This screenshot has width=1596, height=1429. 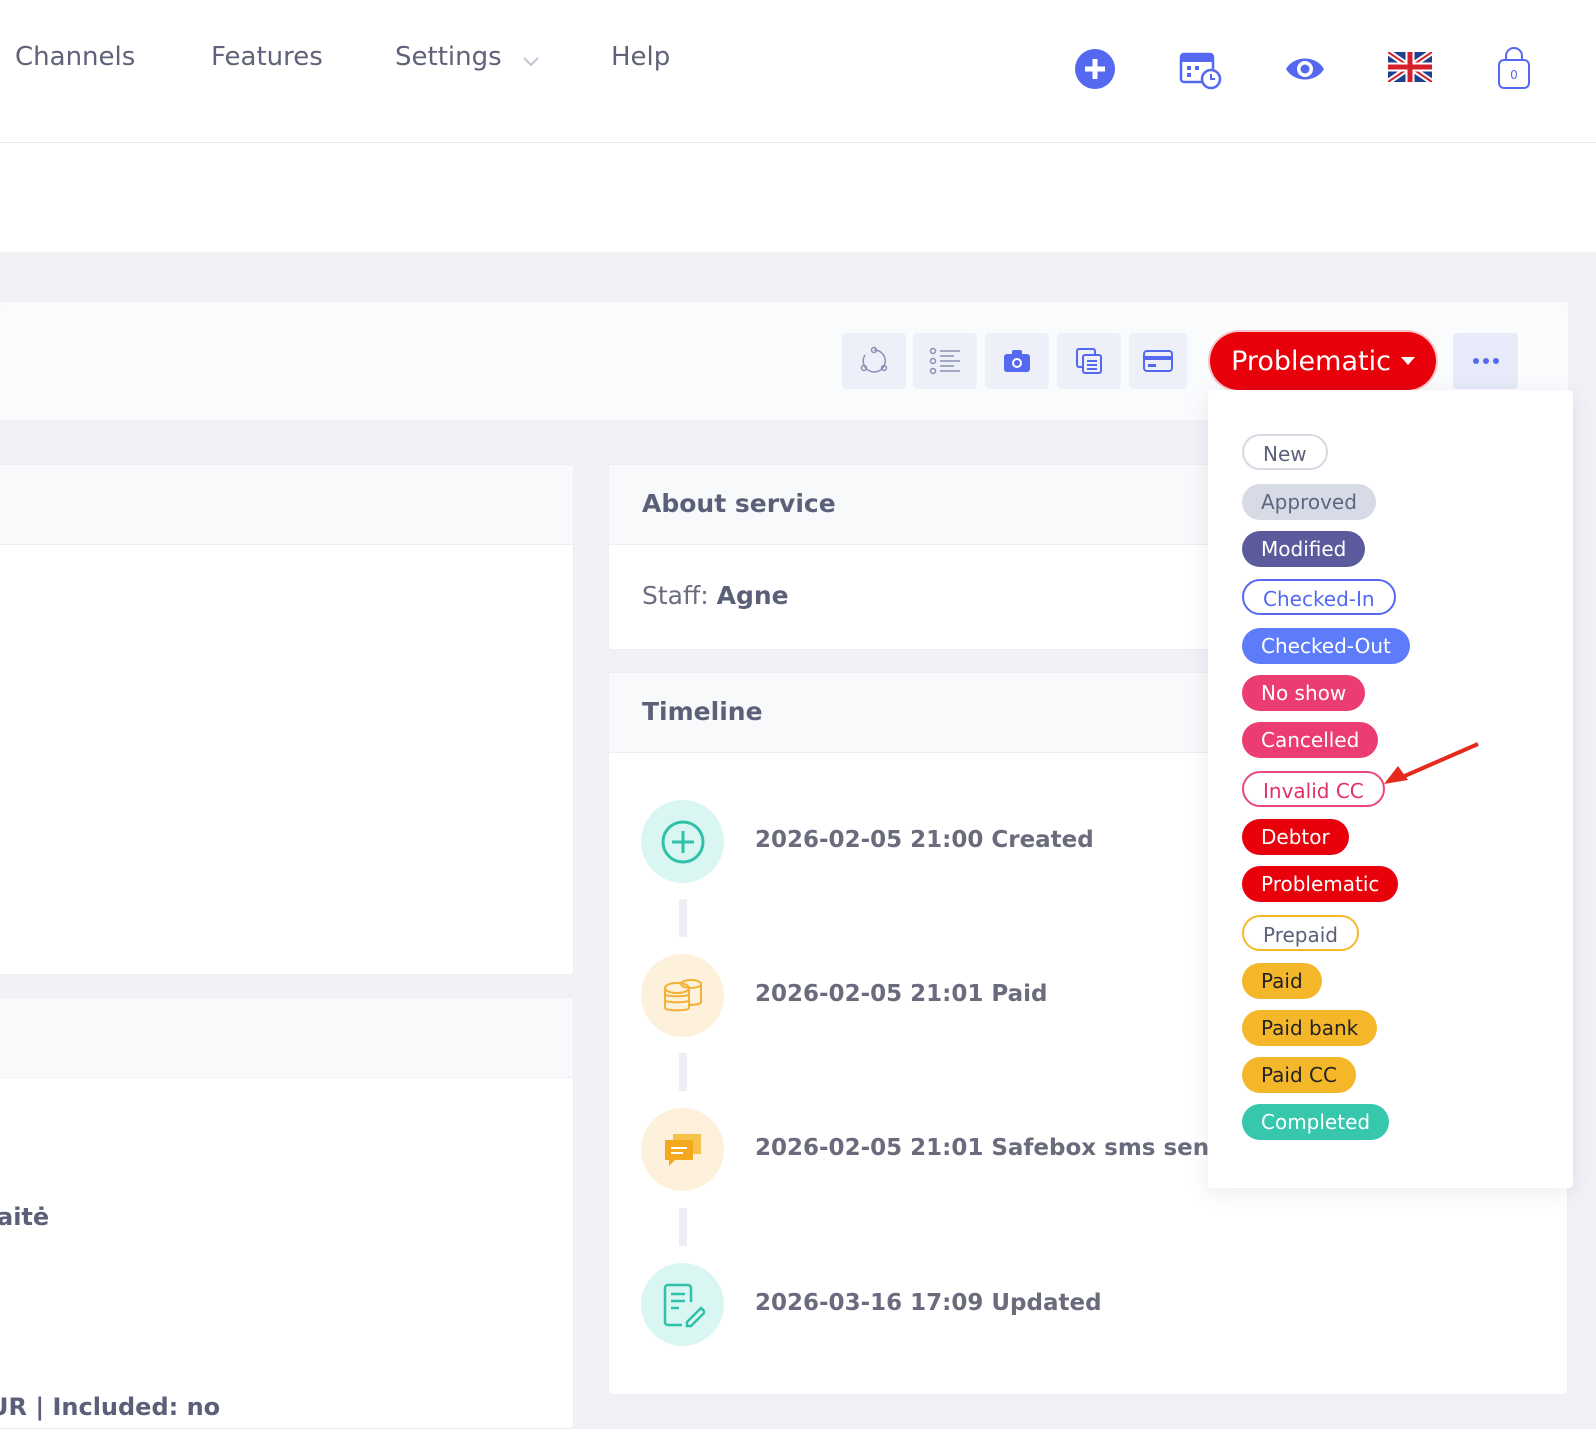 I want to click on staff-label: Staff:, so click(x=675, y=595).